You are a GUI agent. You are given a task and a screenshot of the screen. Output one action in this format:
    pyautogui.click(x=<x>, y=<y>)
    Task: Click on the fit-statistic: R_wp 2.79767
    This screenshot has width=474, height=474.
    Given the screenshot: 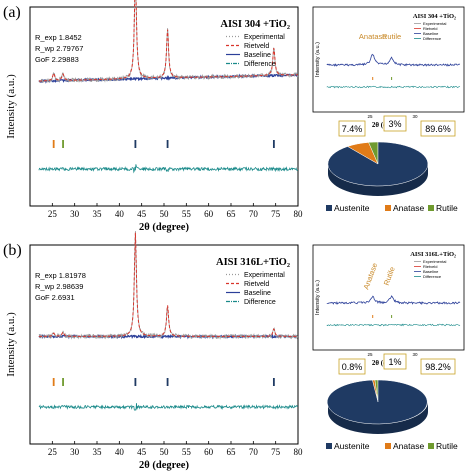 What is the action you would take?
    pyautogui.click(x=59, y=48)
    